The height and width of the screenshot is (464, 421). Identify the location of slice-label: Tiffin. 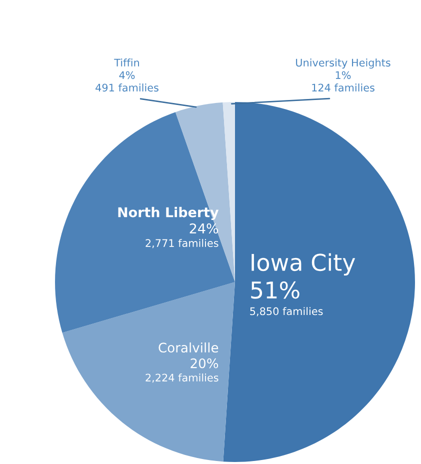
(126, 62).